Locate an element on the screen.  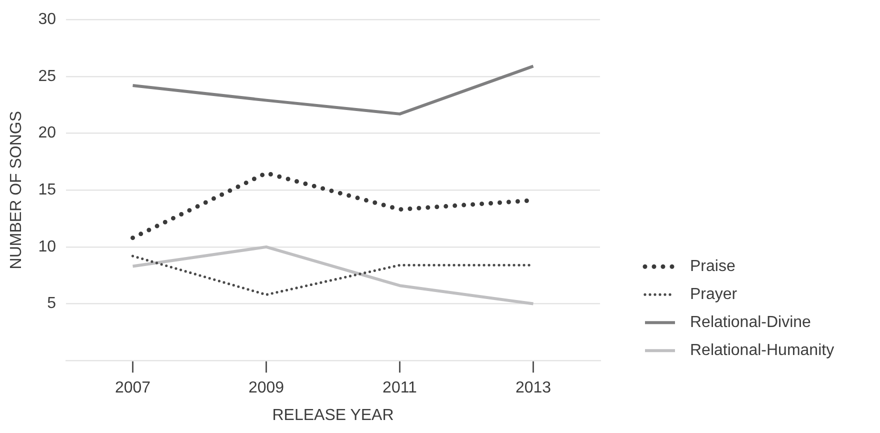
x-tick-label: 2011 is located at coordinates (400, 388).